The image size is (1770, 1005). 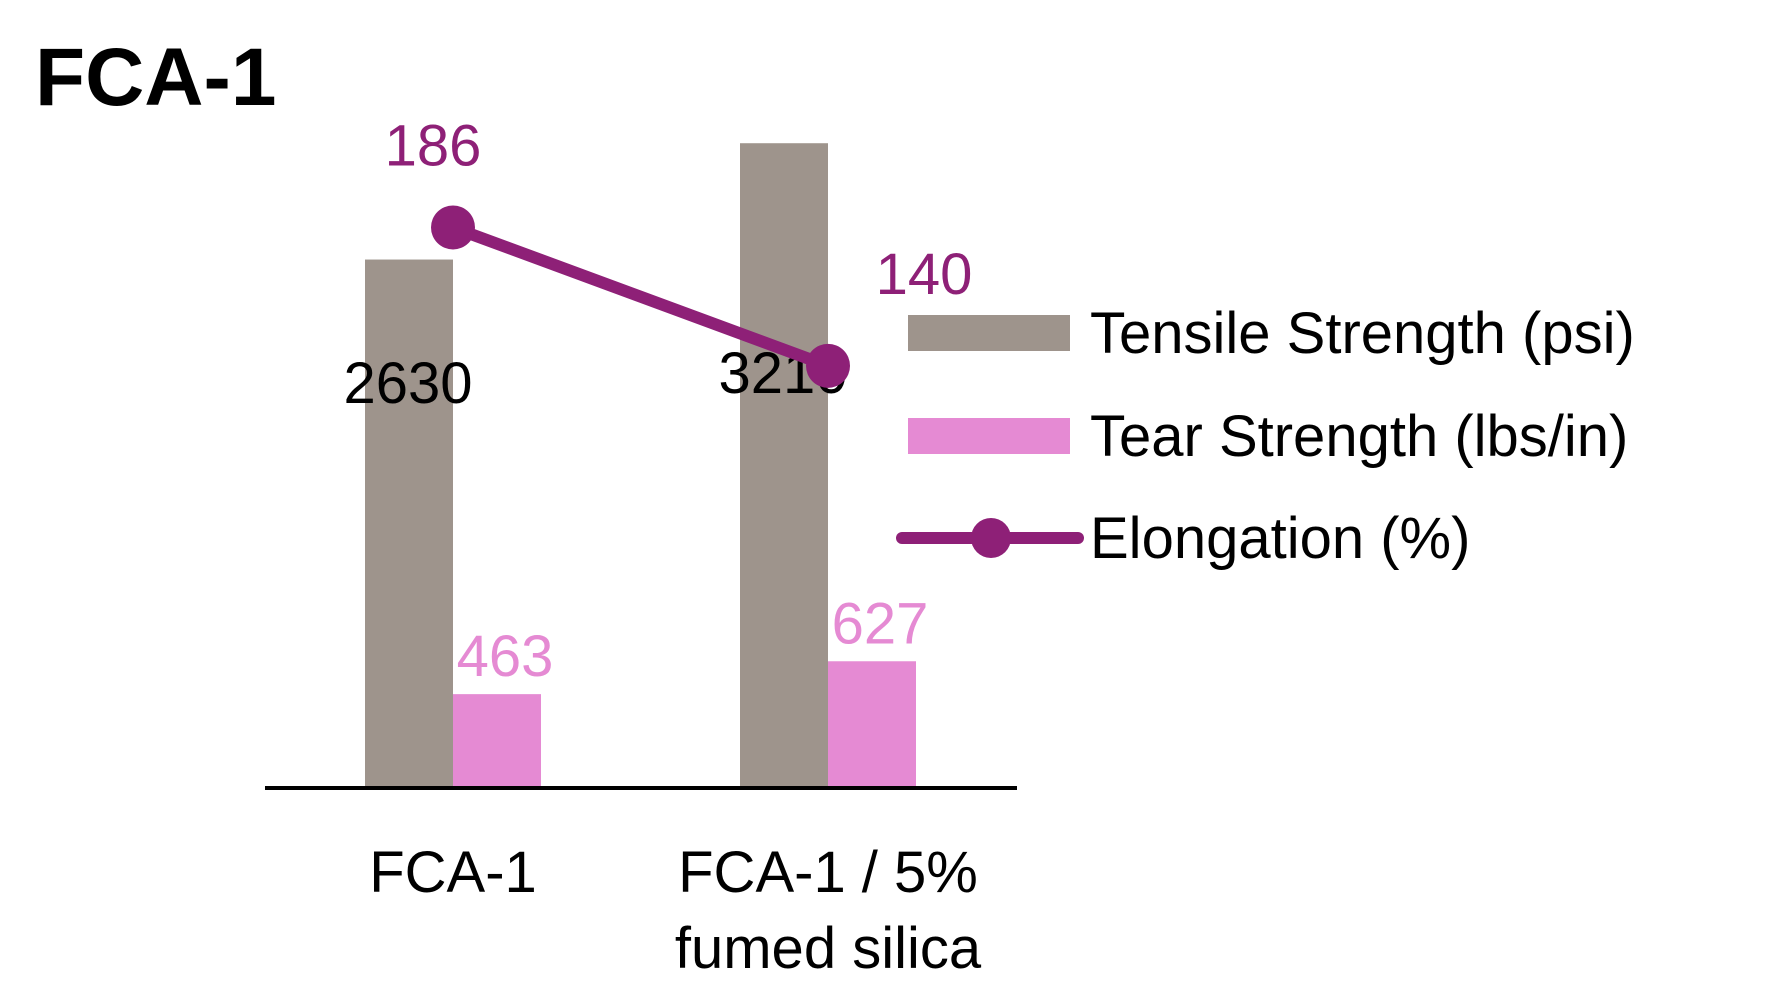 I want to click on legend-swatch-tensile, so click(x=989, y=333).